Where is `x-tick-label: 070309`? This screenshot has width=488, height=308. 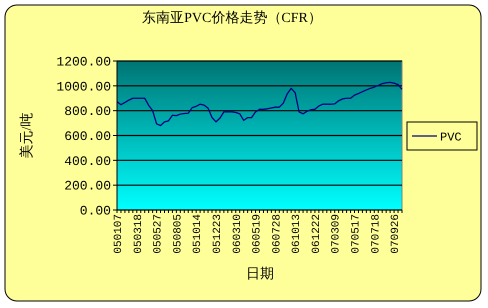 x-tick-label: 070309 is located at coordinates (336, 234).